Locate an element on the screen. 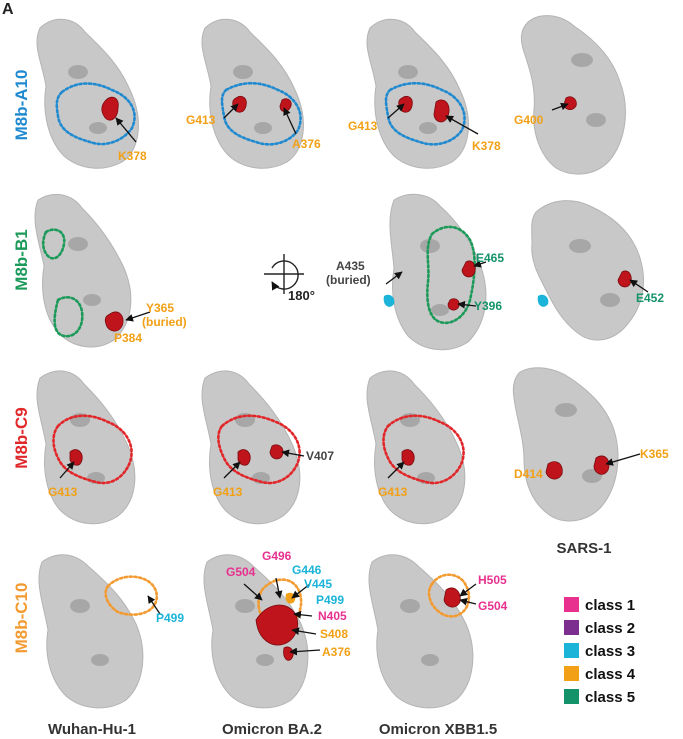  rbd-c10-ba2 is located at coordinates (256, 631).